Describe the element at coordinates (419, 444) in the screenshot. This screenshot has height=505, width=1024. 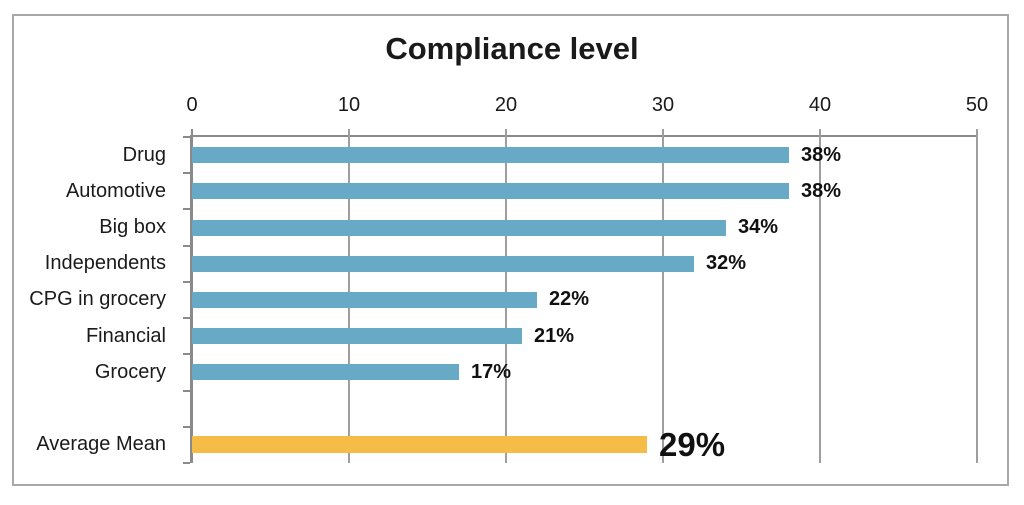
I see `bar-average-mean` at that location.